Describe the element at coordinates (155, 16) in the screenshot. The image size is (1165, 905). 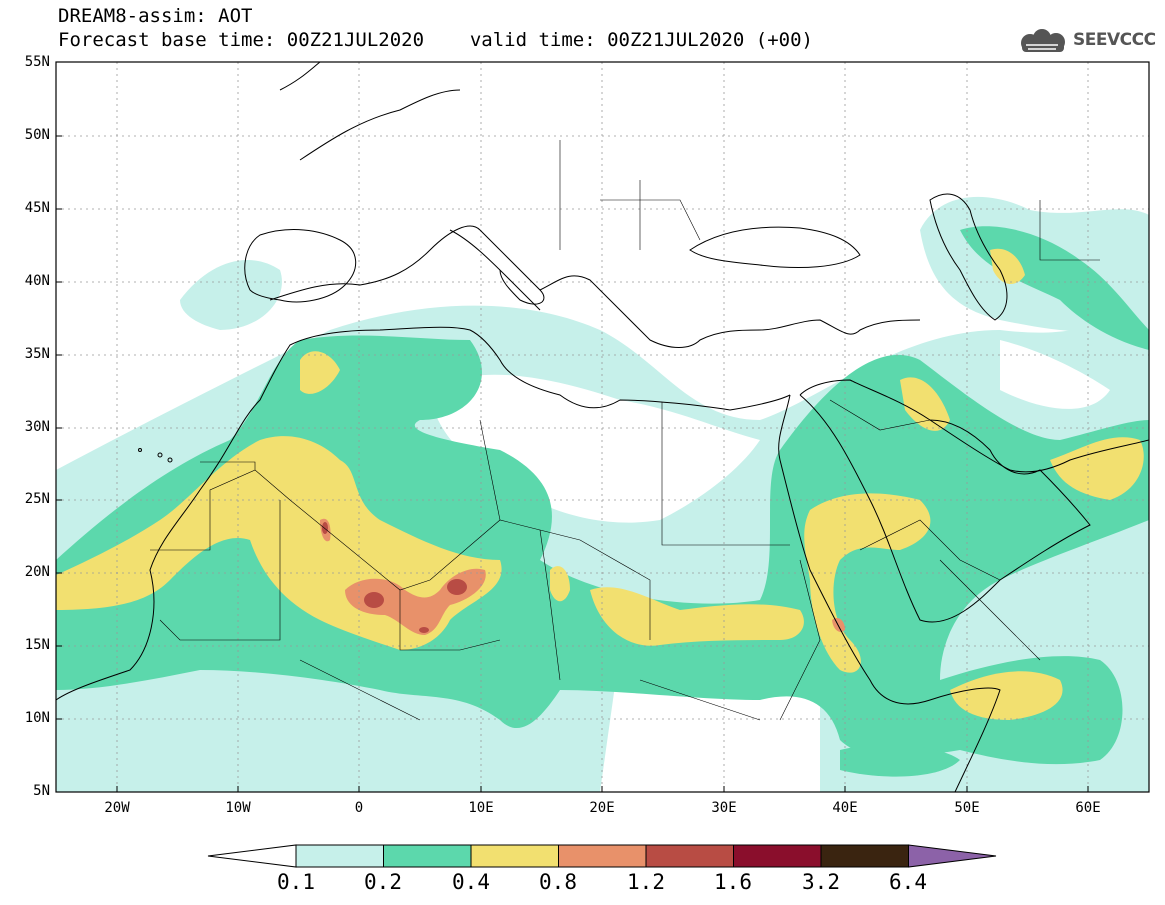
I see `map-title: DREAM8-assim: AOT` at that location.